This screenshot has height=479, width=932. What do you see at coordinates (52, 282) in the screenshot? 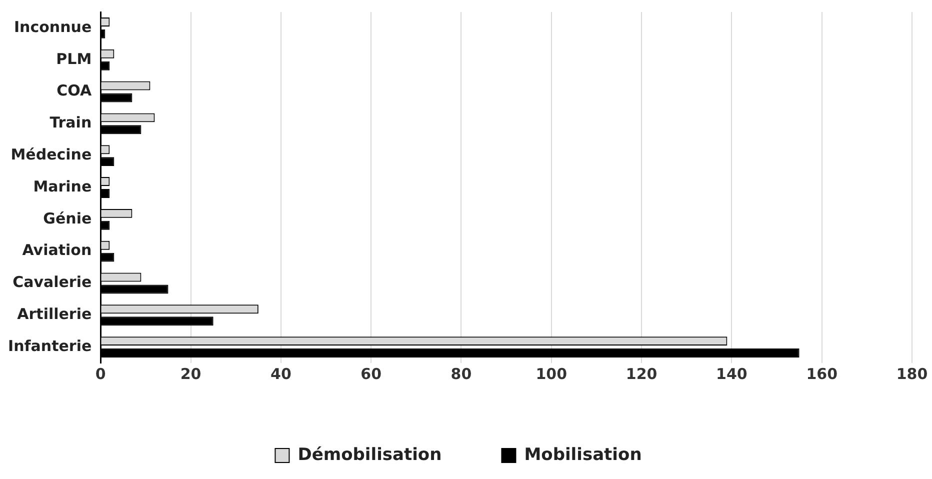
I see `y-tick-label: Cavalerie` at bounding box center [52, 282].